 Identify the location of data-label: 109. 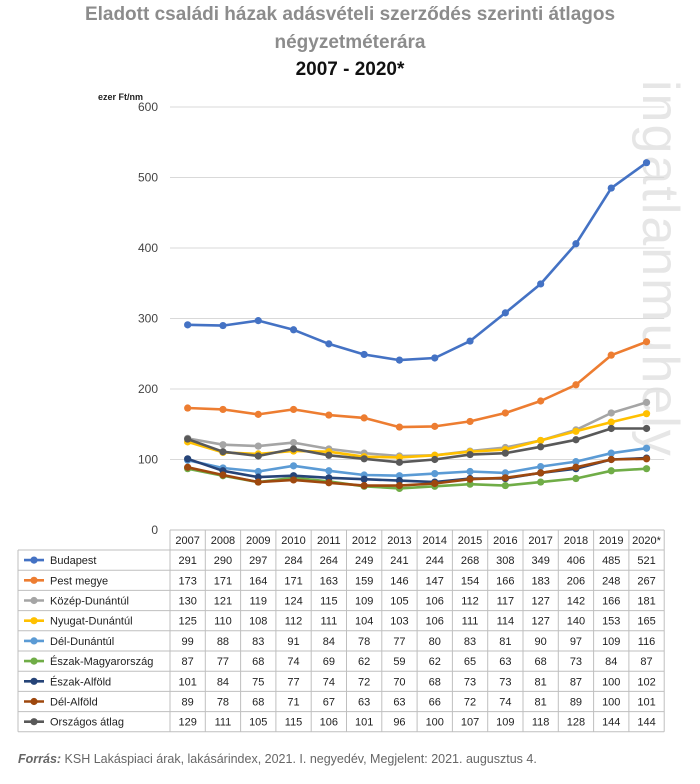
(611, 642).